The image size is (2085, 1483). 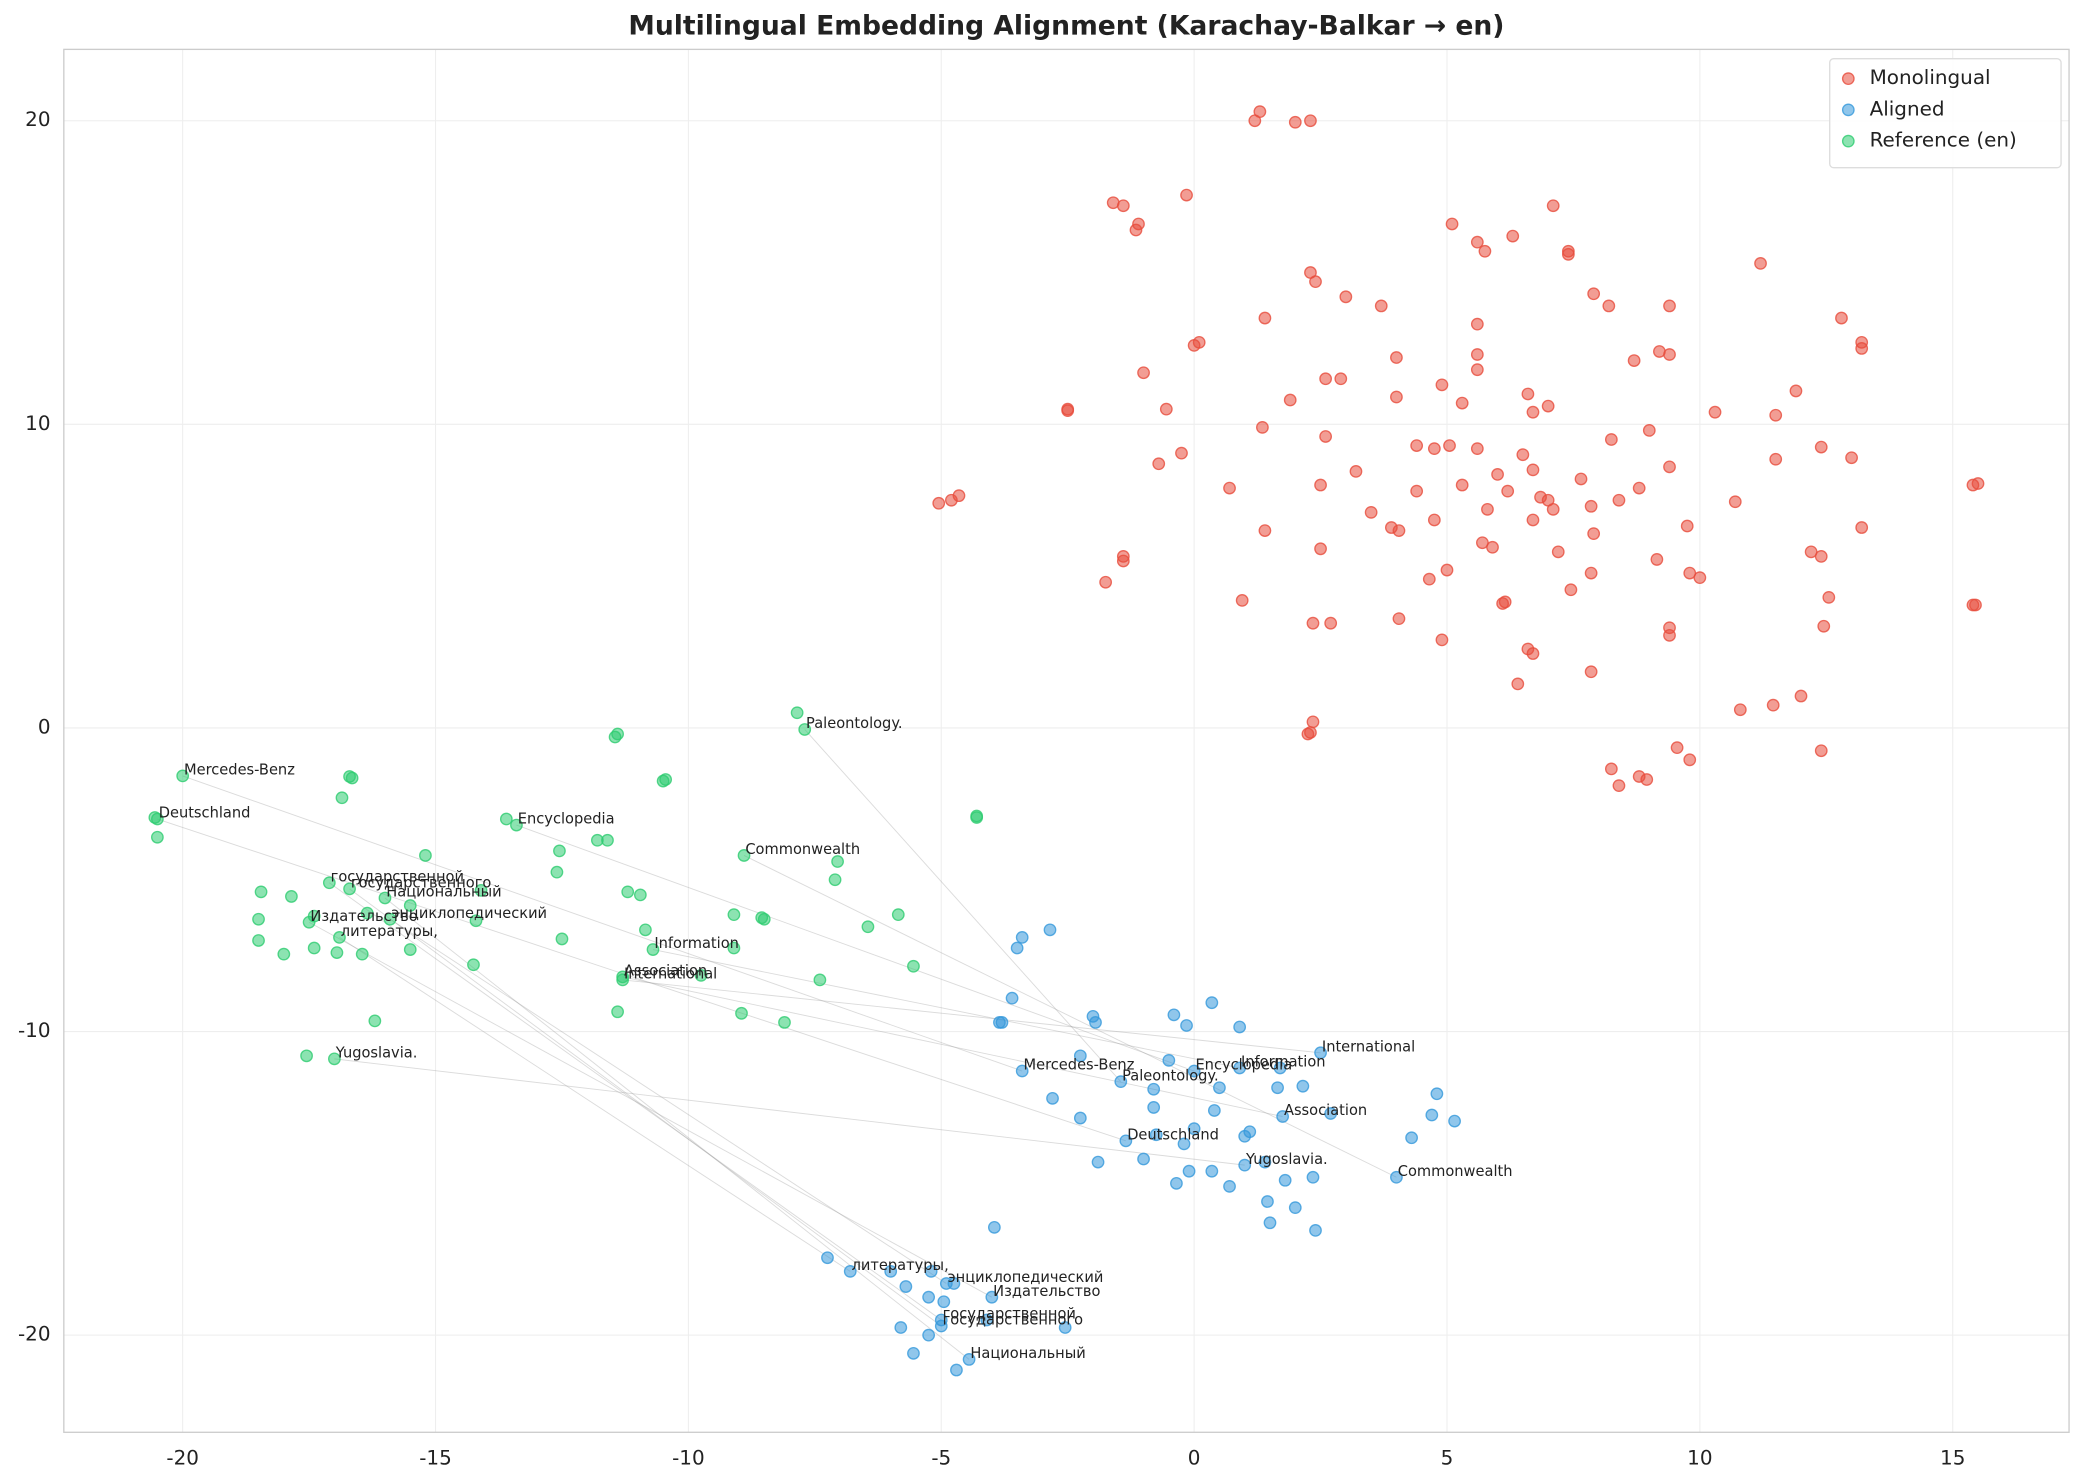 I want to click on point-label: Commonwealth, so click(x=802, y=849).